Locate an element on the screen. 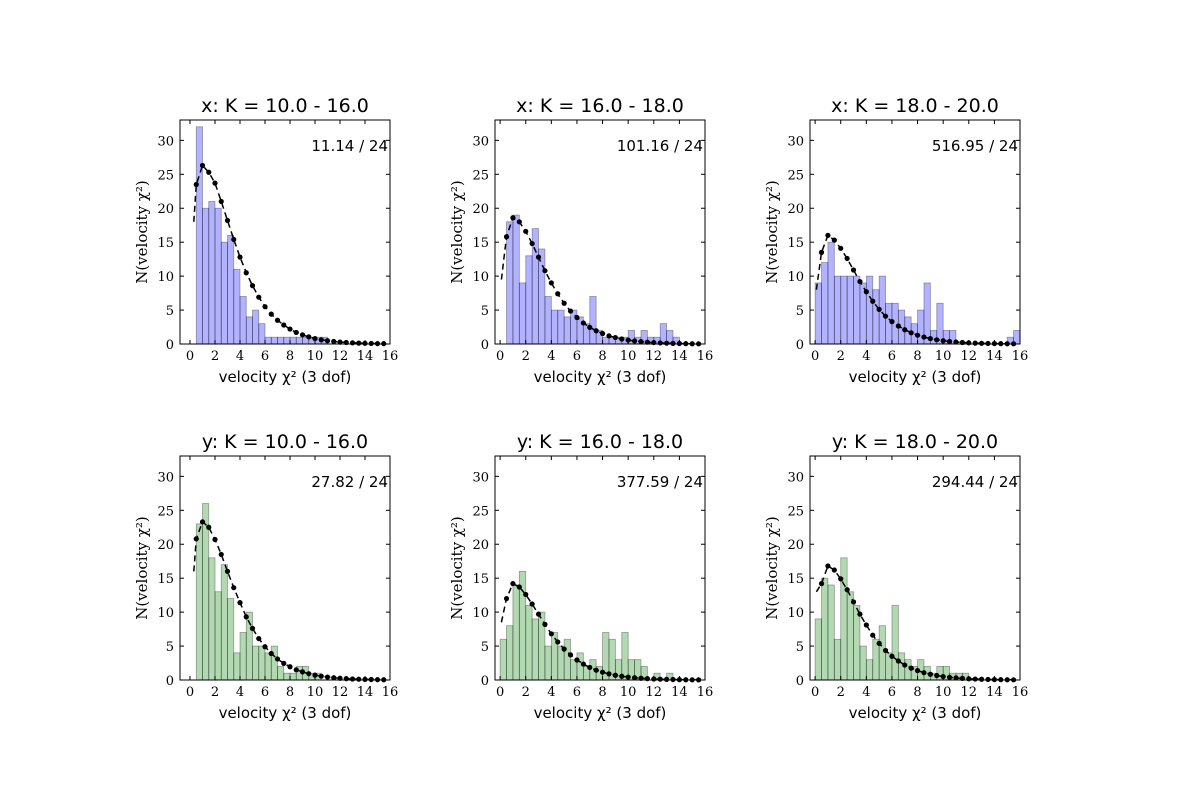 This screenshot has height=800, width=1200. y-tick-label: 5 is located at coordinates (485, 647).